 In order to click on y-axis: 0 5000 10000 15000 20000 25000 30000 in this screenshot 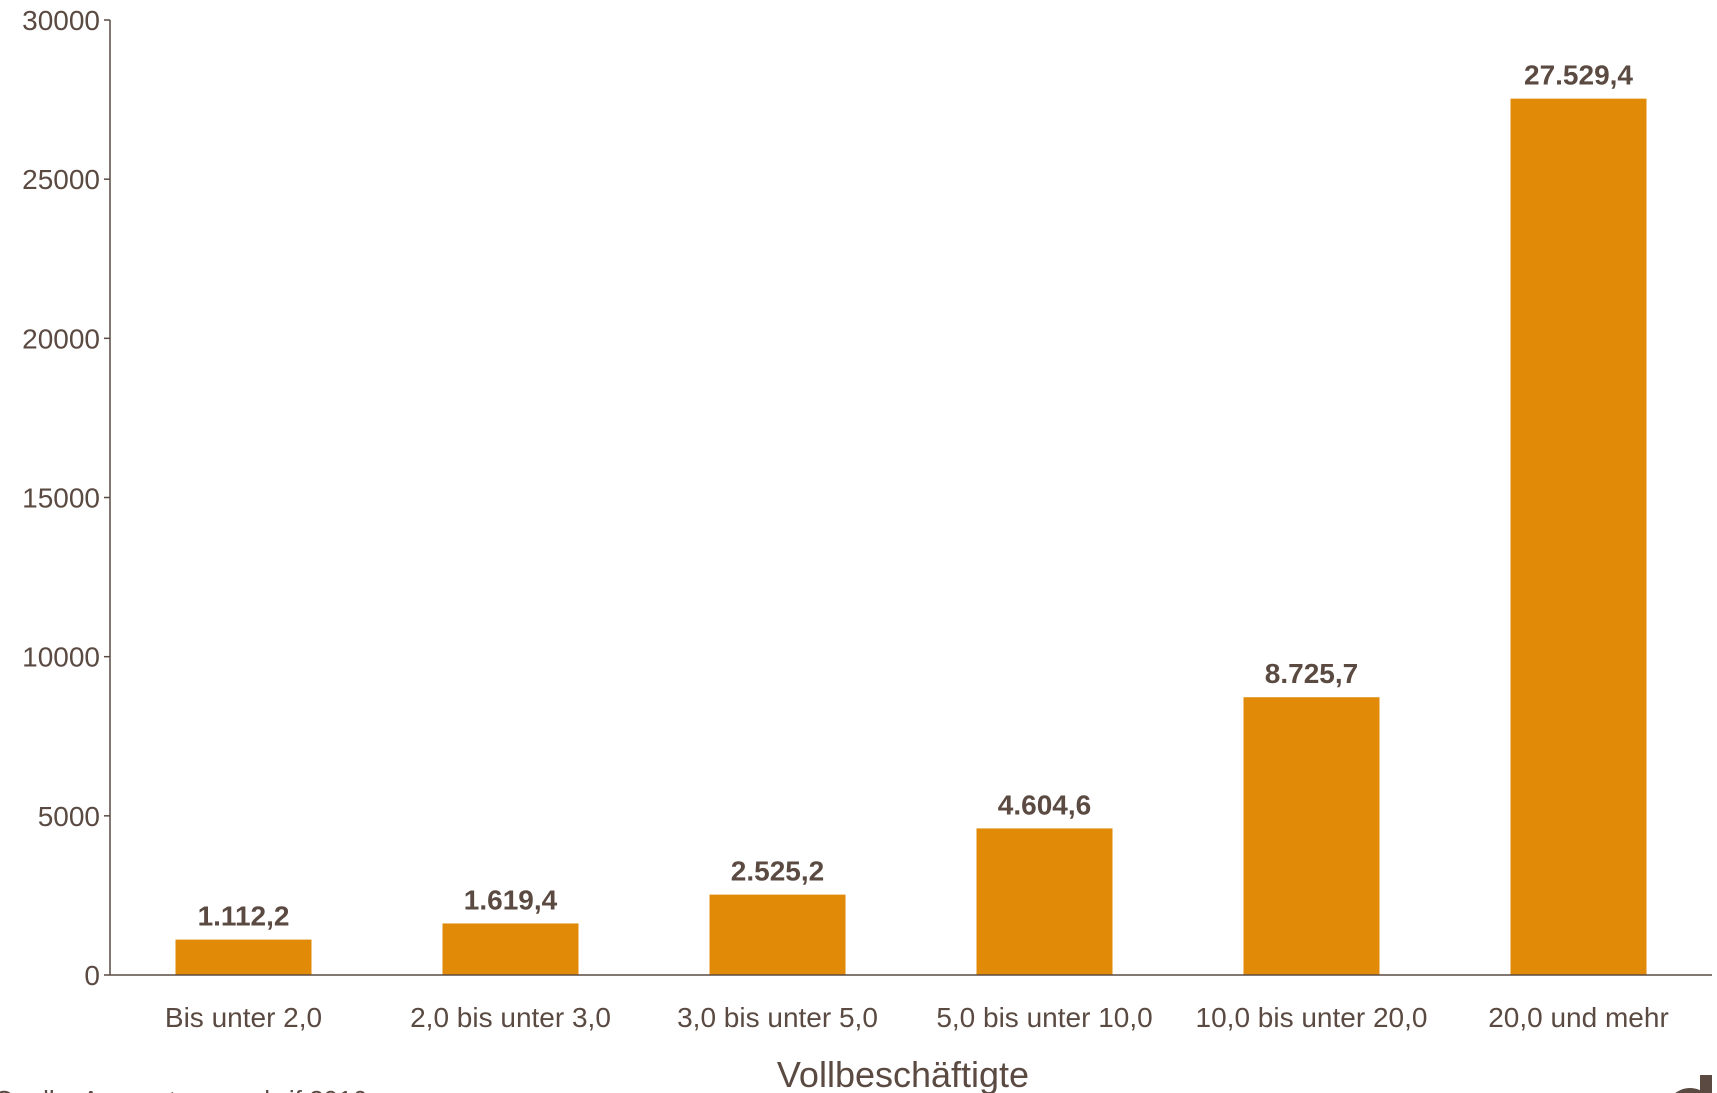, I will do `click(66, 498)`.